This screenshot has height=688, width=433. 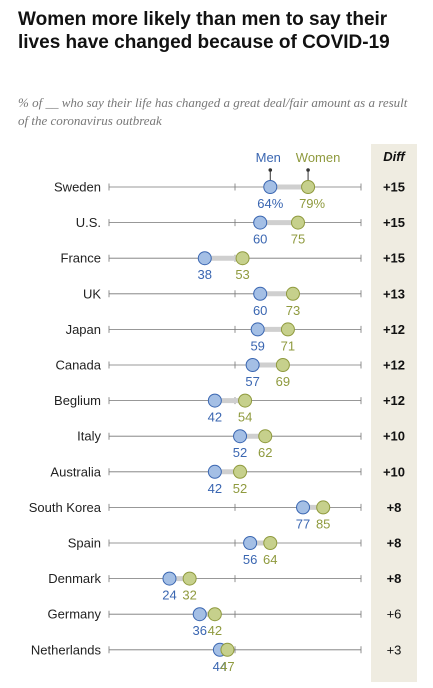 What do you see at coordinates (89, 436) in the screenshot?
I see `category-label-italy: Italy` at bounding box center [89, 436].